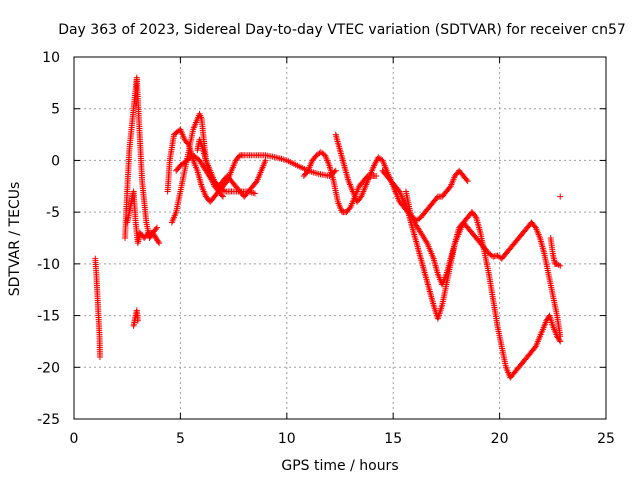  I want to click on x-tick-label: 0, so click(74, 439).